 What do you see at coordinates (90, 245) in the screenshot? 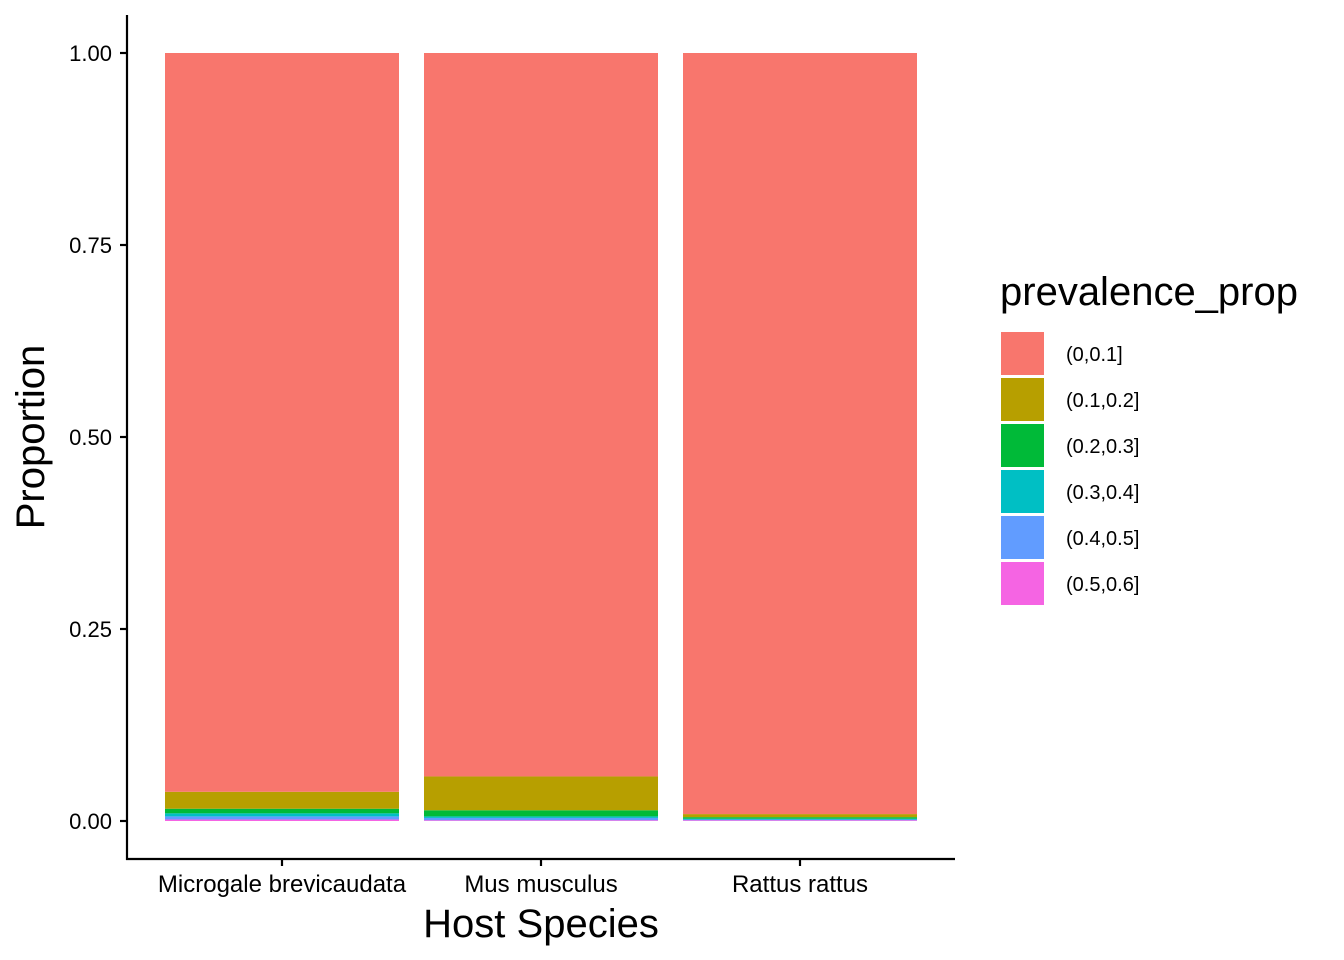
I see `y-tick-label: 0.75` at bounding box center [90, 245].